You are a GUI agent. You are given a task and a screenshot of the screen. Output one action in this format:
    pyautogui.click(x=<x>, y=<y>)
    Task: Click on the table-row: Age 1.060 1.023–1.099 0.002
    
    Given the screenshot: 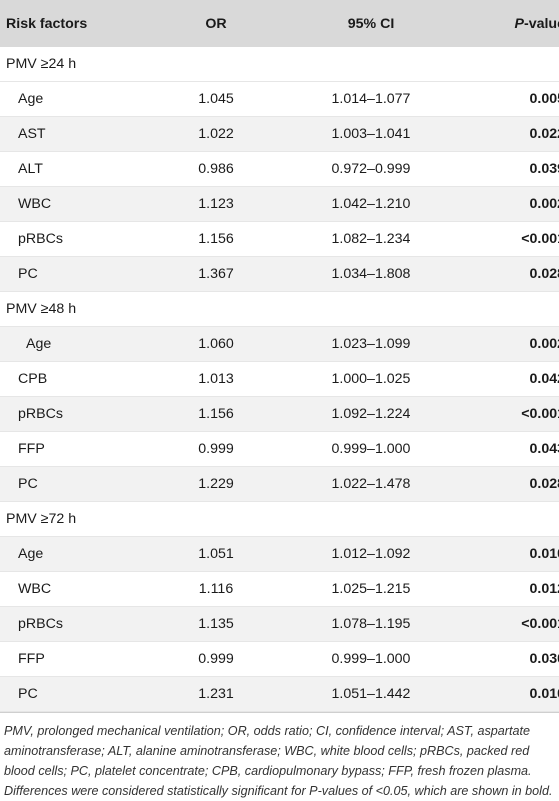 What is the action you would take?
    pyautogui.click(x=279, y=344)
    